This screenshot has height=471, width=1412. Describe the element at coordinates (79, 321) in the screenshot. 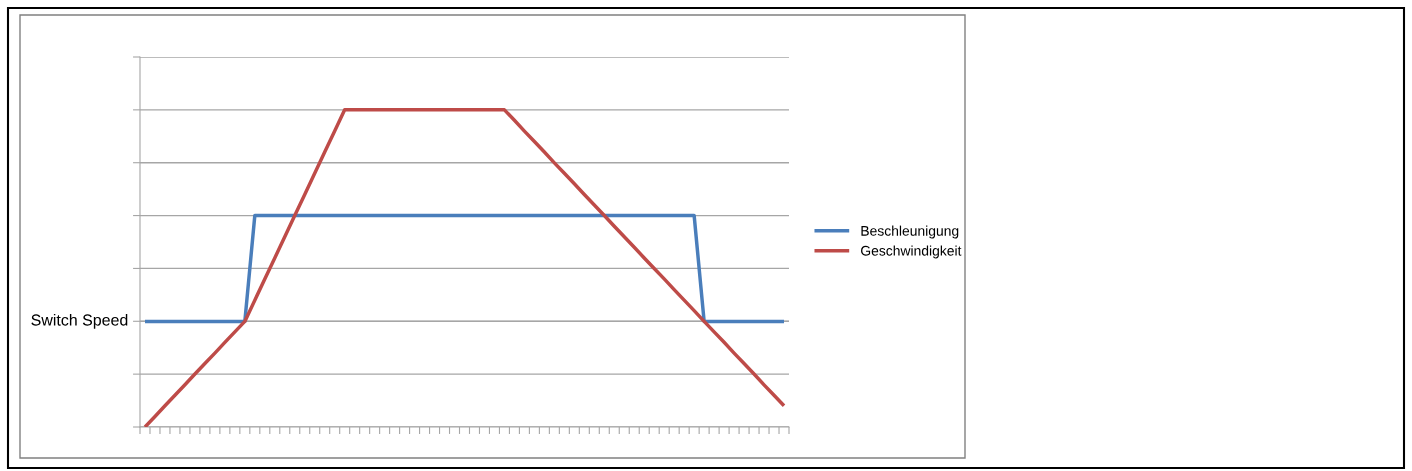

I see `ref-line-label: Switch Speed` at that location.